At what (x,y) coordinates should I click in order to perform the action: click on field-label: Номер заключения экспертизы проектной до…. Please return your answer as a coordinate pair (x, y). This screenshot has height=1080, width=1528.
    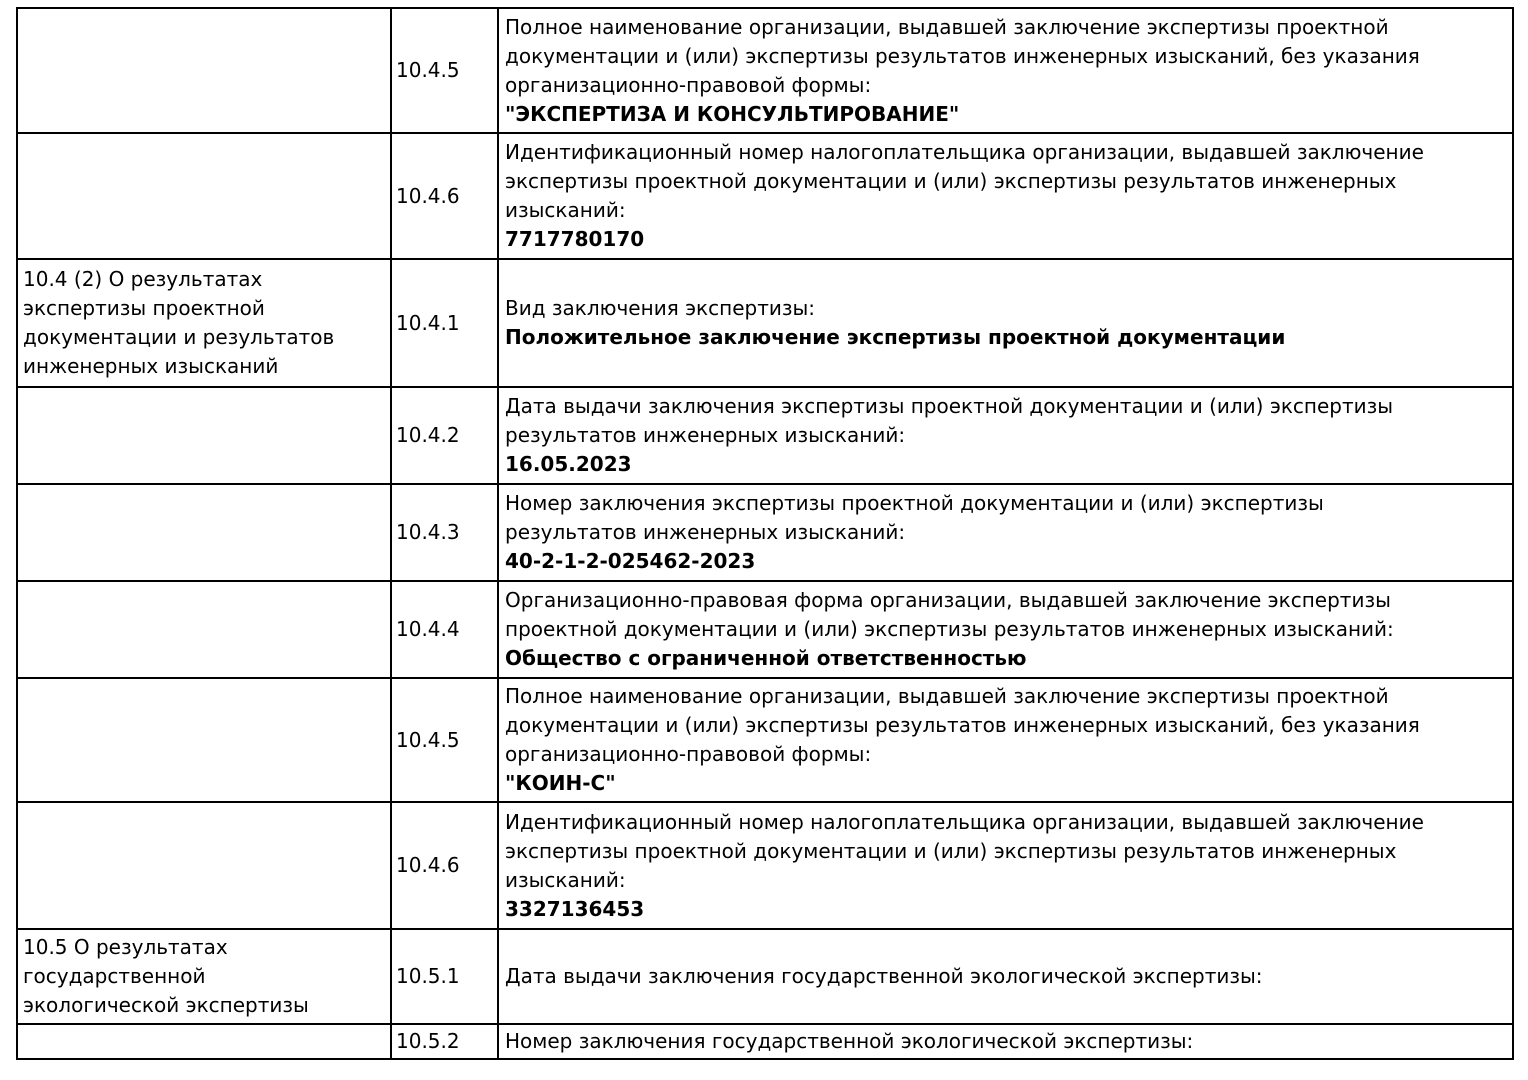
    Looking at the image, I should click on (914, 517).